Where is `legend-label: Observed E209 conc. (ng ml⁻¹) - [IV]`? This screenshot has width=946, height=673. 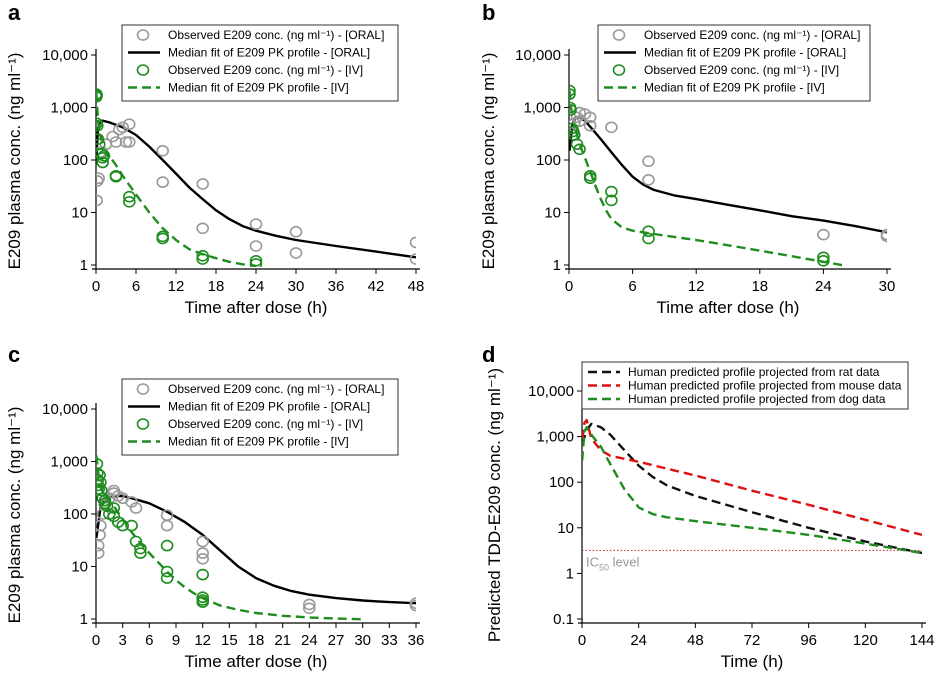
legend-label: Observed E209 conc. (ng ml⁻¹) - [IV] is located at coordinates (265, 424).